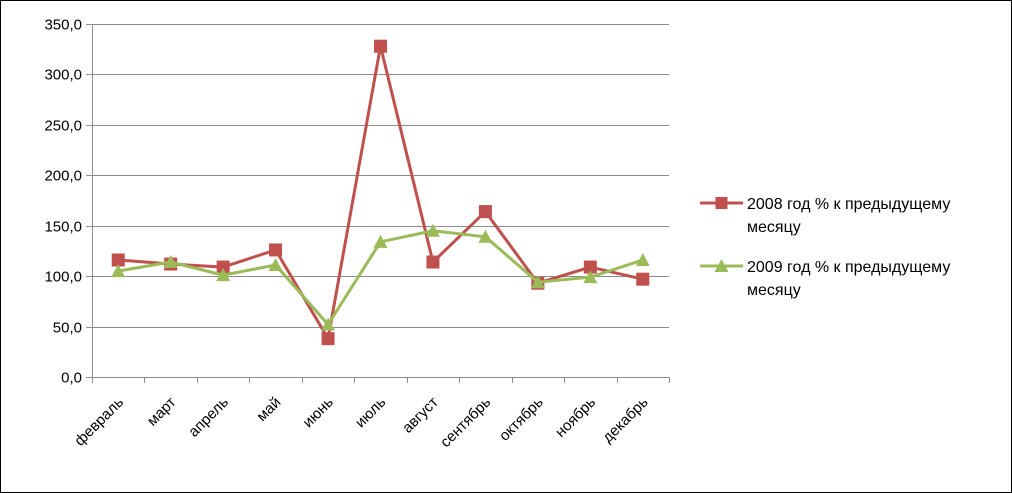 The height and width of the screenshot is (493, 1012). Describe the element at coordinates (848, 267) in the screenshot. I see `legend-label-line: 2009 год % к предыдущему` at that location.